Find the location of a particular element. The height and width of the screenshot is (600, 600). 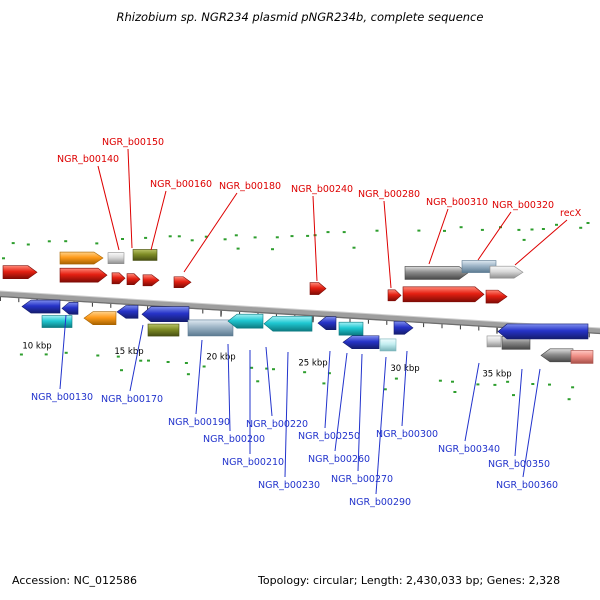

gene-label: NGR_b00200 is located at coordinates (234, 439).